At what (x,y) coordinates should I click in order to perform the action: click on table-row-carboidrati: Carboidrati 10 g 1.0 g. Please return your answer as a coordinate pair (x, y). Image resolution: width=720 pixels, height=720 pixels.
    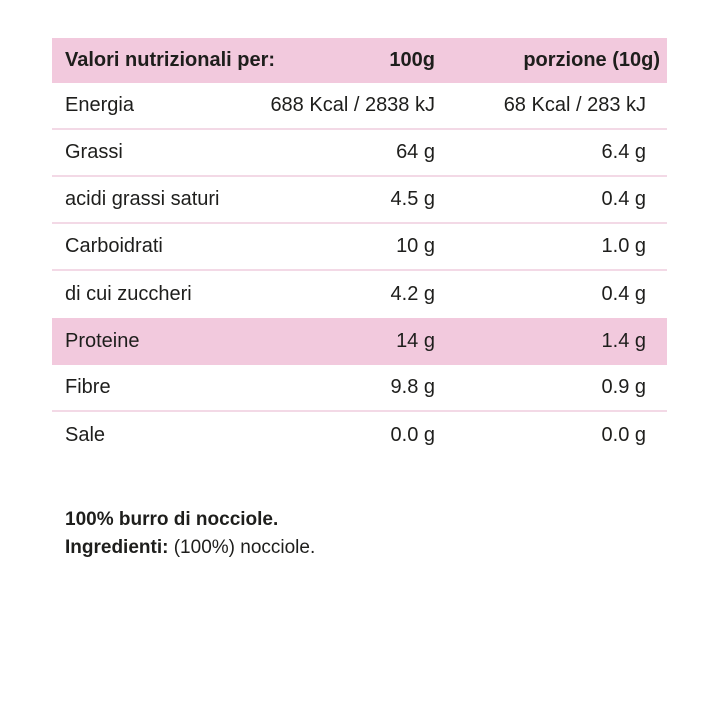
    Looking at the image, I should click on (359, 247).